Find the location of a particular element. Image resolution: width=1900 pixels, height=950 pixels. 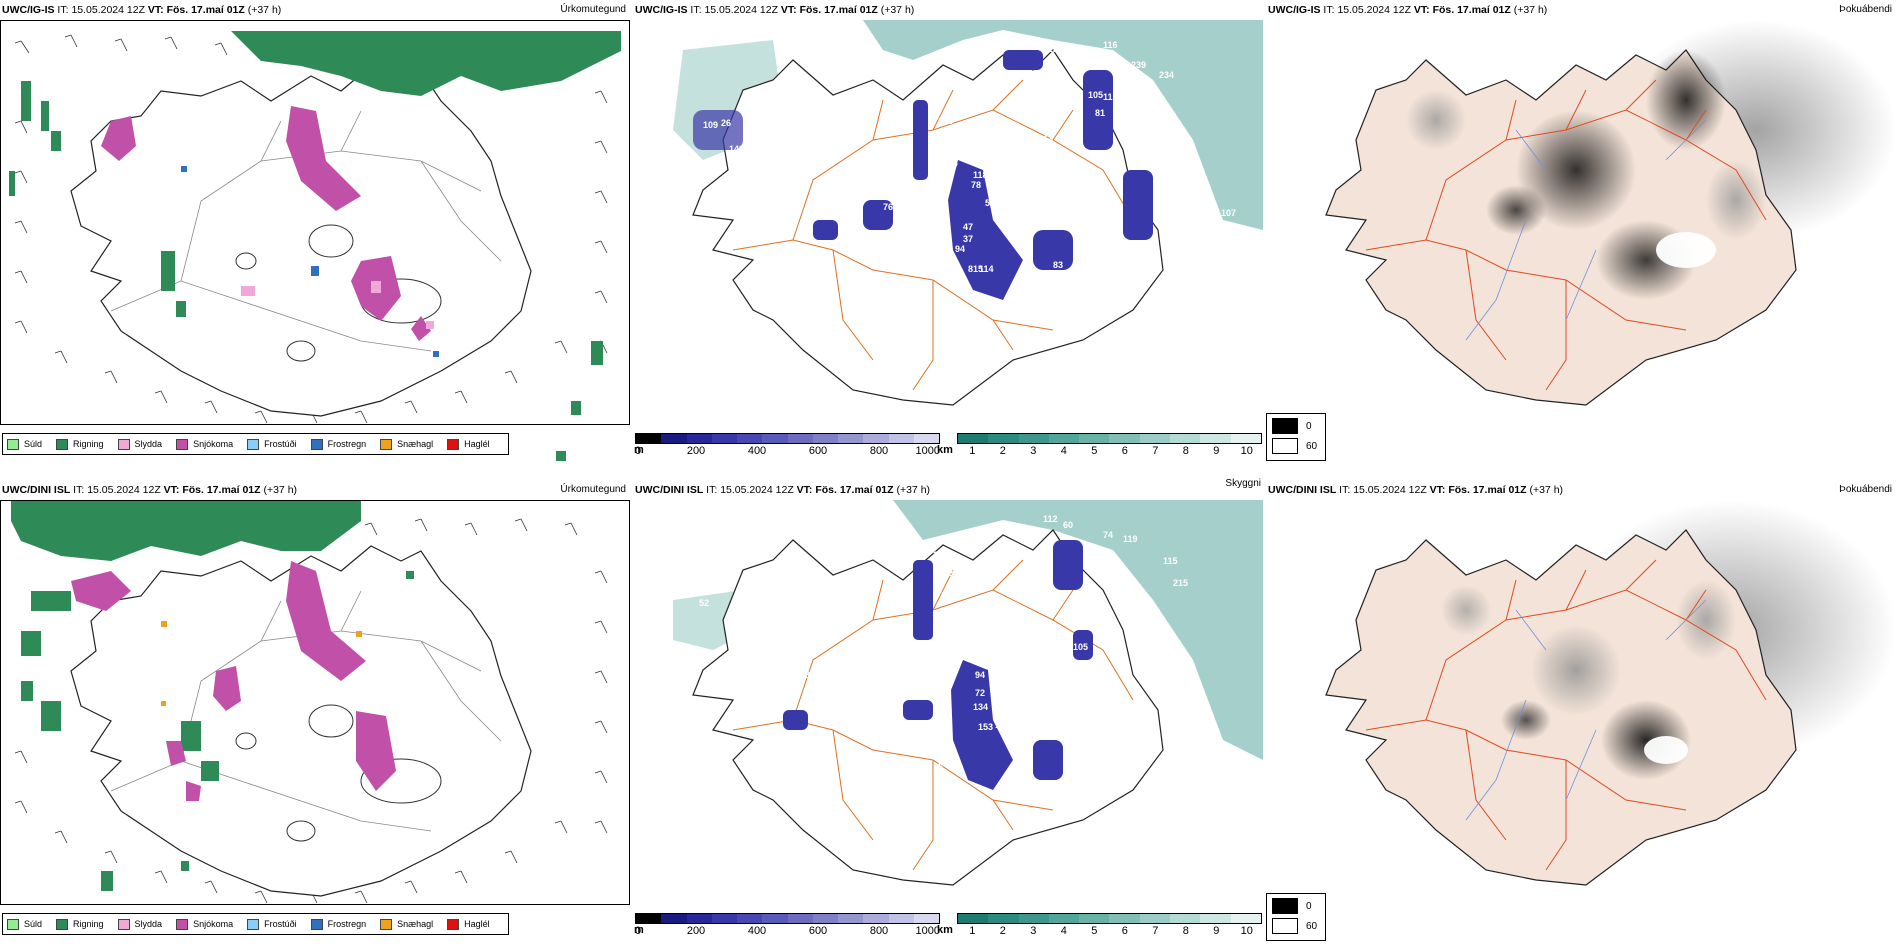

precip-type-map is located at coordinates (315, 702).